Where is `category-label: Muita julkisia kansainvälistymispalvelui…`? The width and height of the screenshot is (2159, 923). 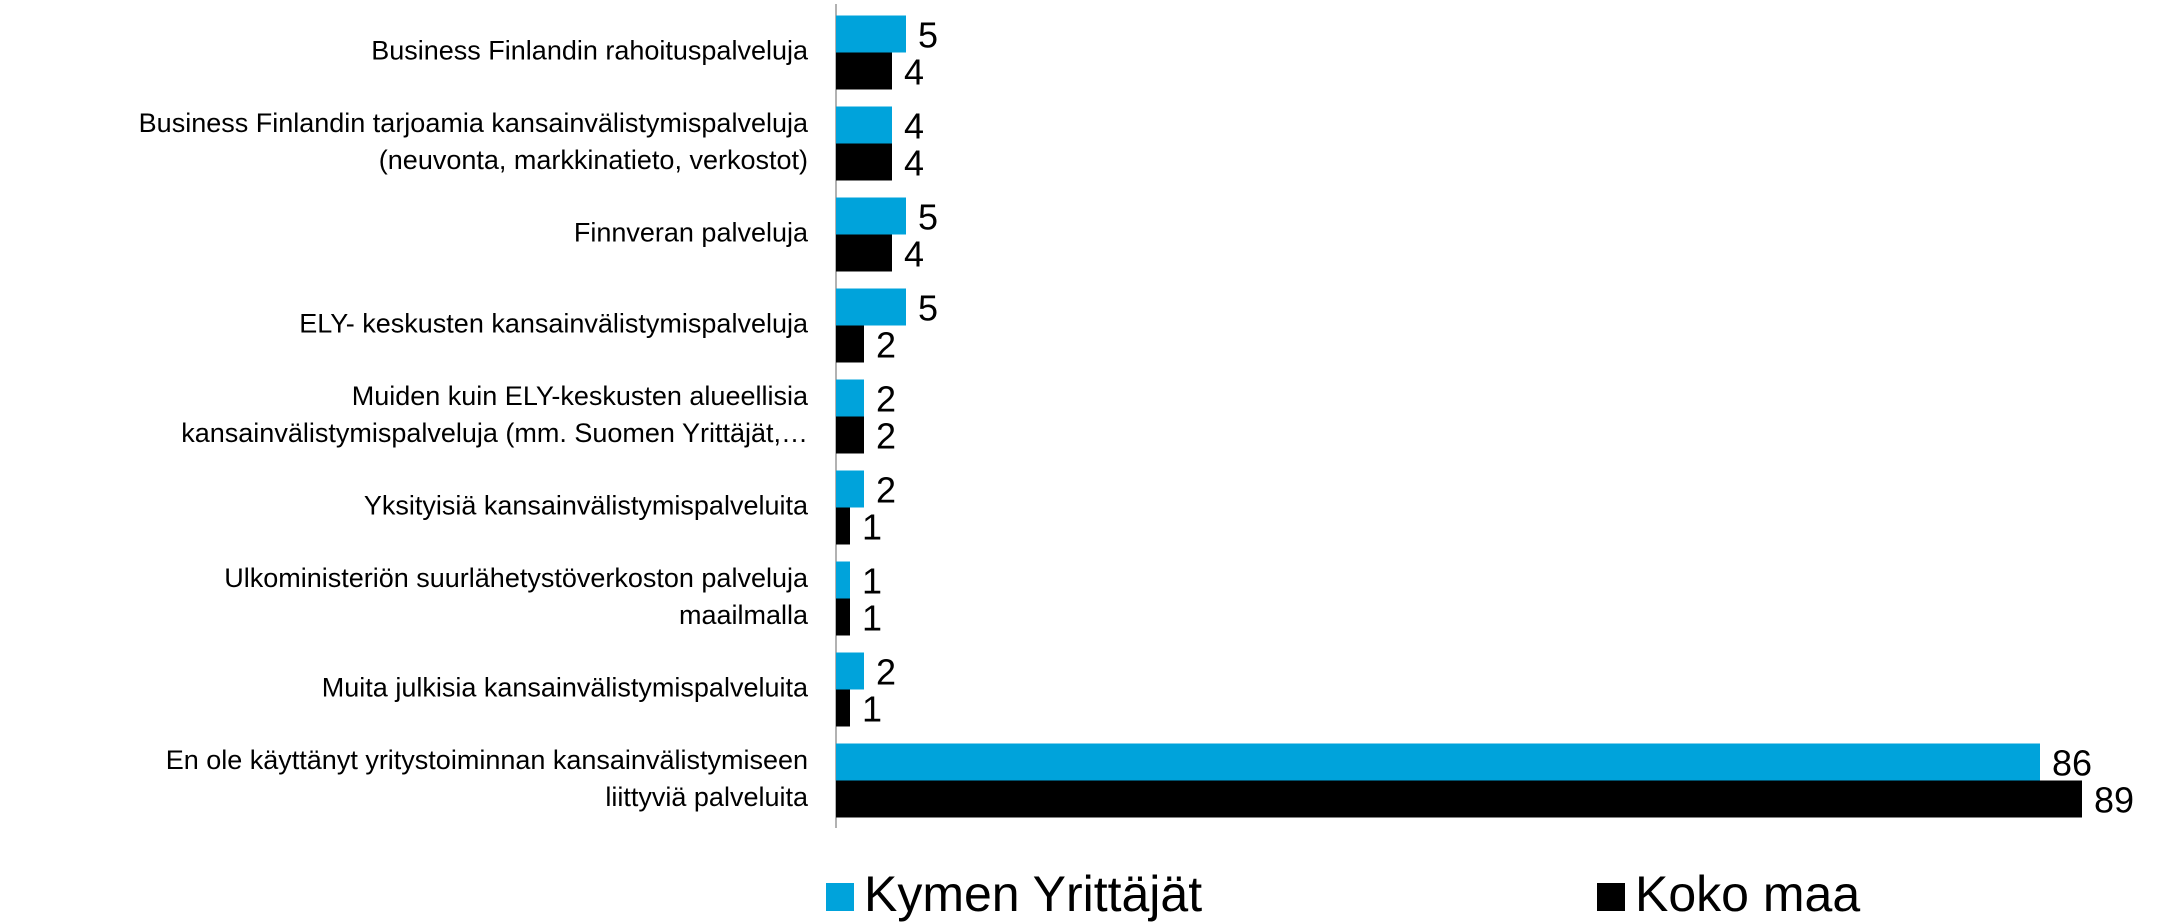
category-label: Muita julkisia kansainvälistymispalvelui… is located at coordinates (565, 688).